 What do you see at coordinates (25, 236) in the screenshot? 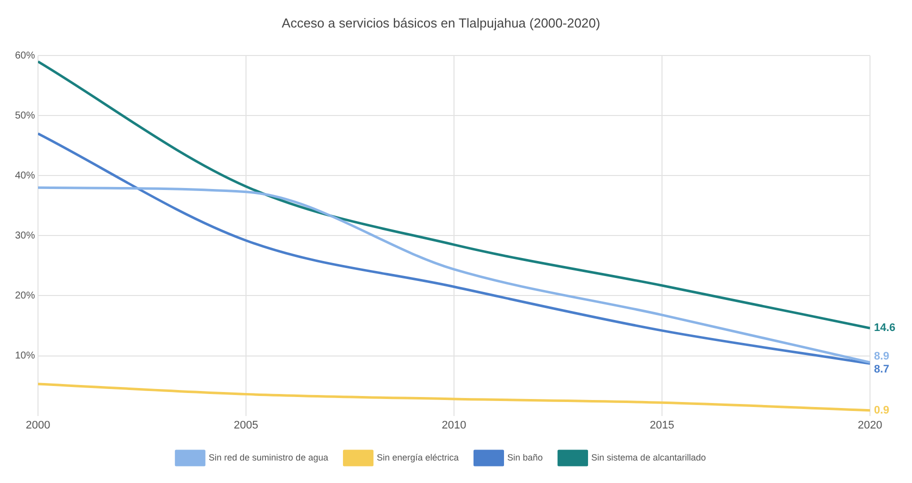
I see `y-tick-label: 30%` at bounding box center [25, 236].